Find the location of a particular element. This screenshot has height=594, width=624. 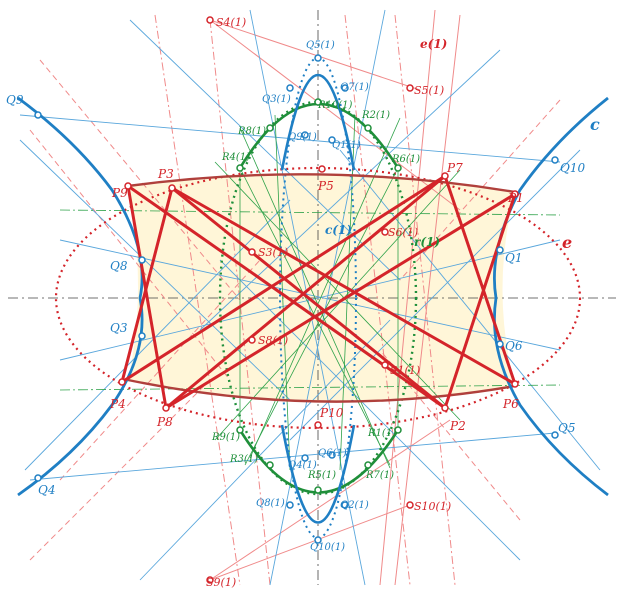

label-Q4: Q4 is located at coordinates (46, 490).